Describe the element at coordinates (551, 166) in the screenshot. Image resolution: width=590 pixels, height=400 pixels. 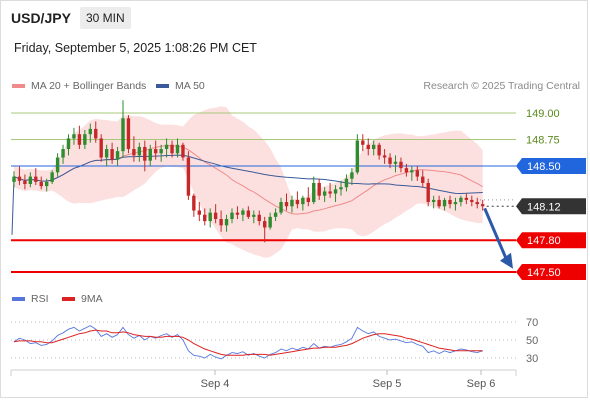
I see `level-tag-148.50` at that location.